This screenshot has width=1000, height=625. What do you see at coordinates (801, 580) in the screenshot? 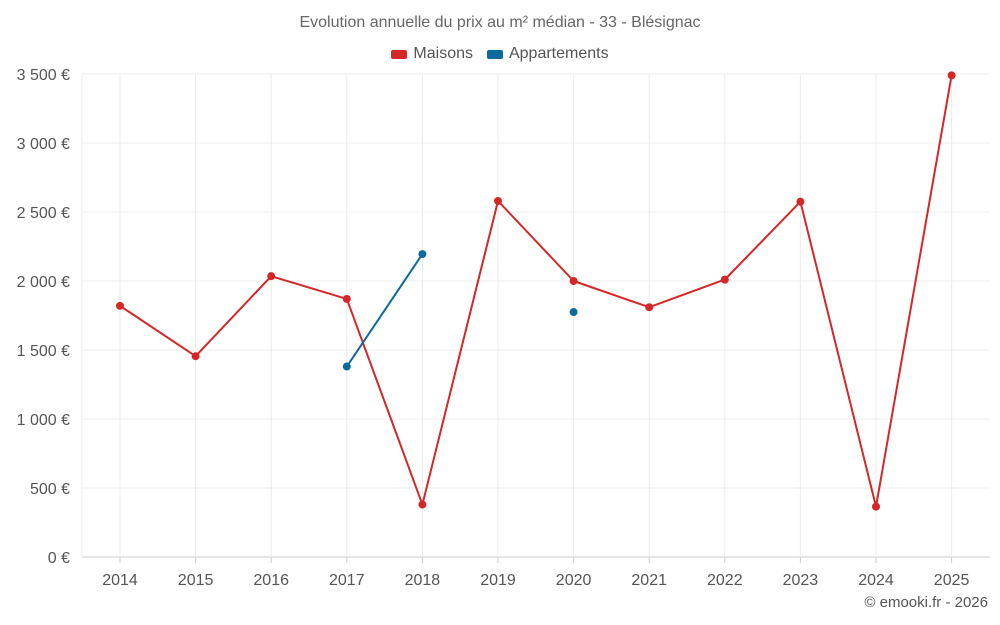
I see `x-tick-label: 2023` at bounding box center [801, 580].